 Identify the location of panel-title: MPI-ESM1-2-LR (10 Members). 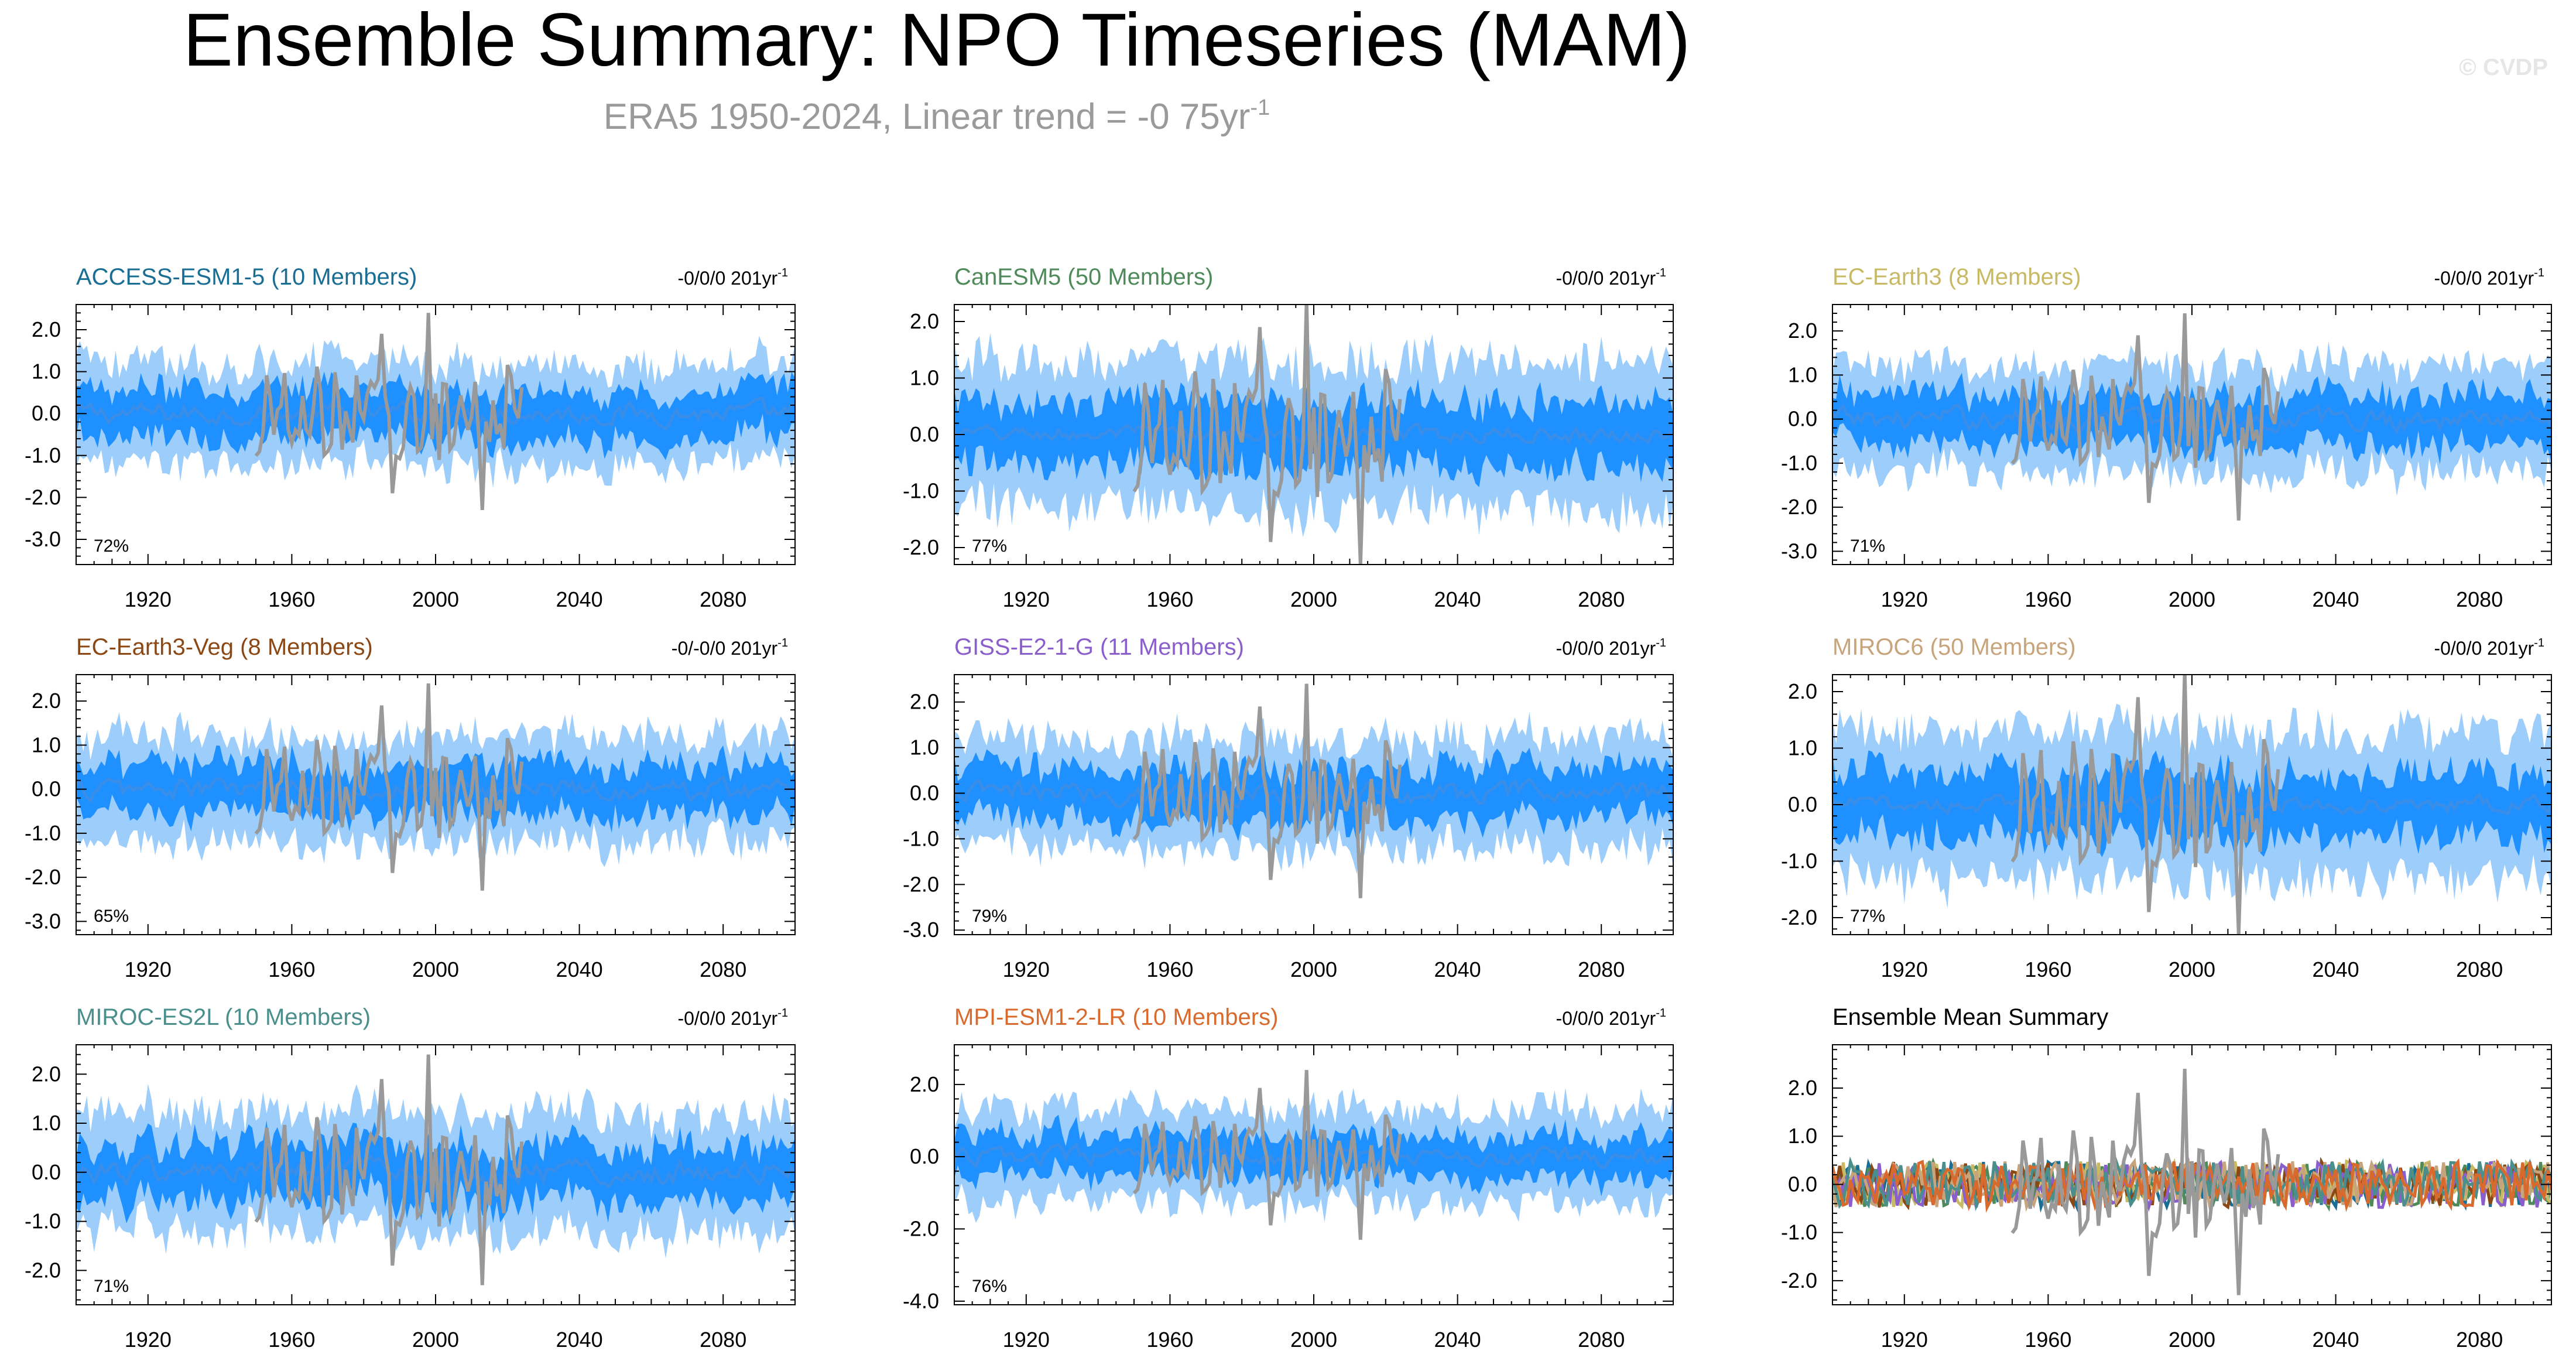
(1116, 1017).